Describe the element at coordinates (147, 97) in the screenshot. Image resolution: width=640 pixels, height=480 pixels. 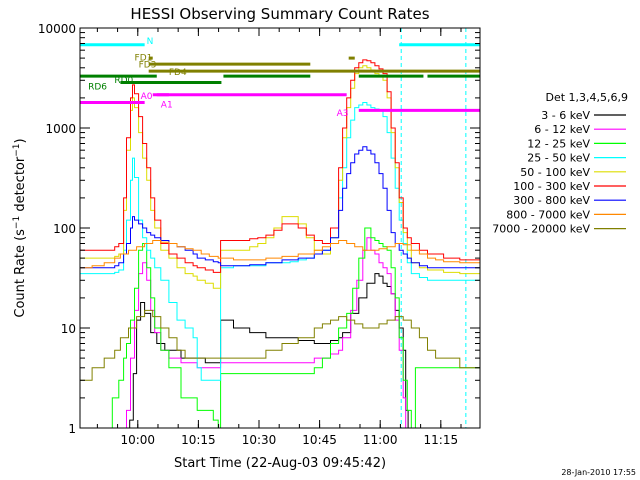
I see `state-label-a0: A0` at that location.